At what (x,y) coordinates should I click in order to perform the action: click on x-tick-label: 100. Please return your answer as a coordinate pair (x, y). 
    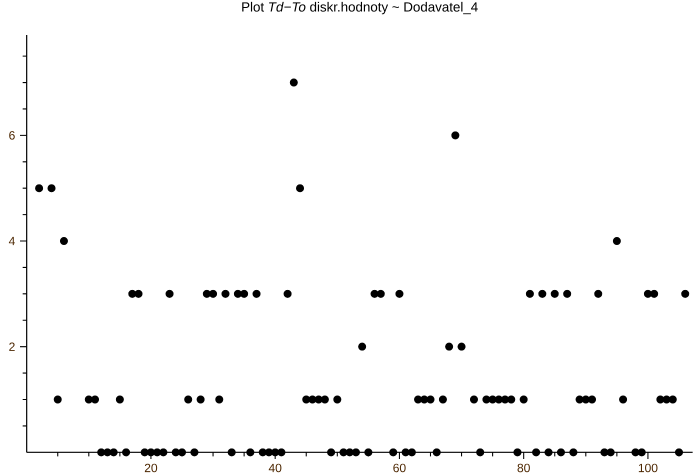
    Looking at the image, I should click on (648, 468).